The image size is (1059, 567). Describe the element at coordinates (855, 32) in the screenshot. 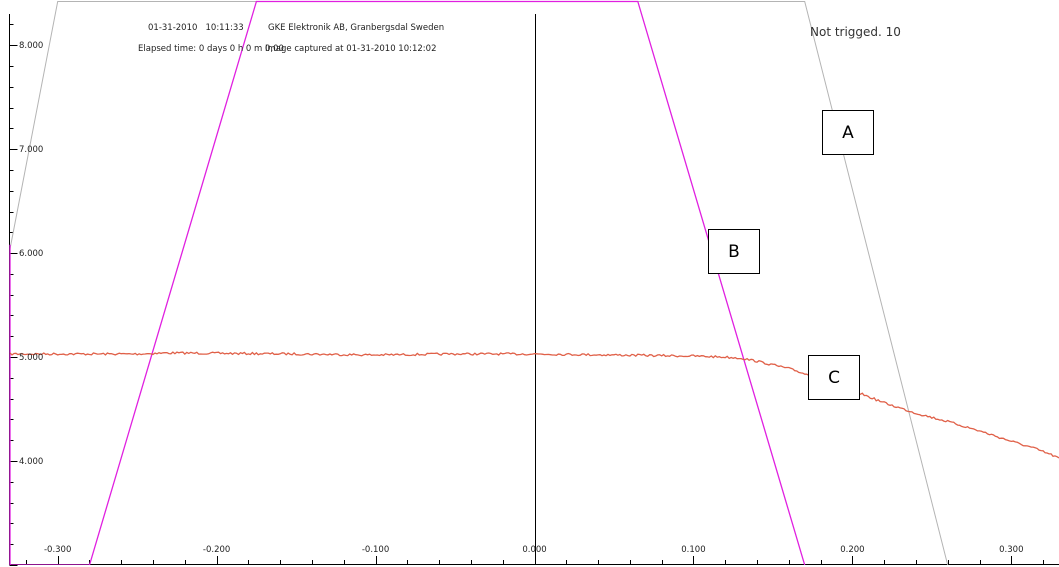

I see `trigger-status-text: Not trigged. 10` at that location.